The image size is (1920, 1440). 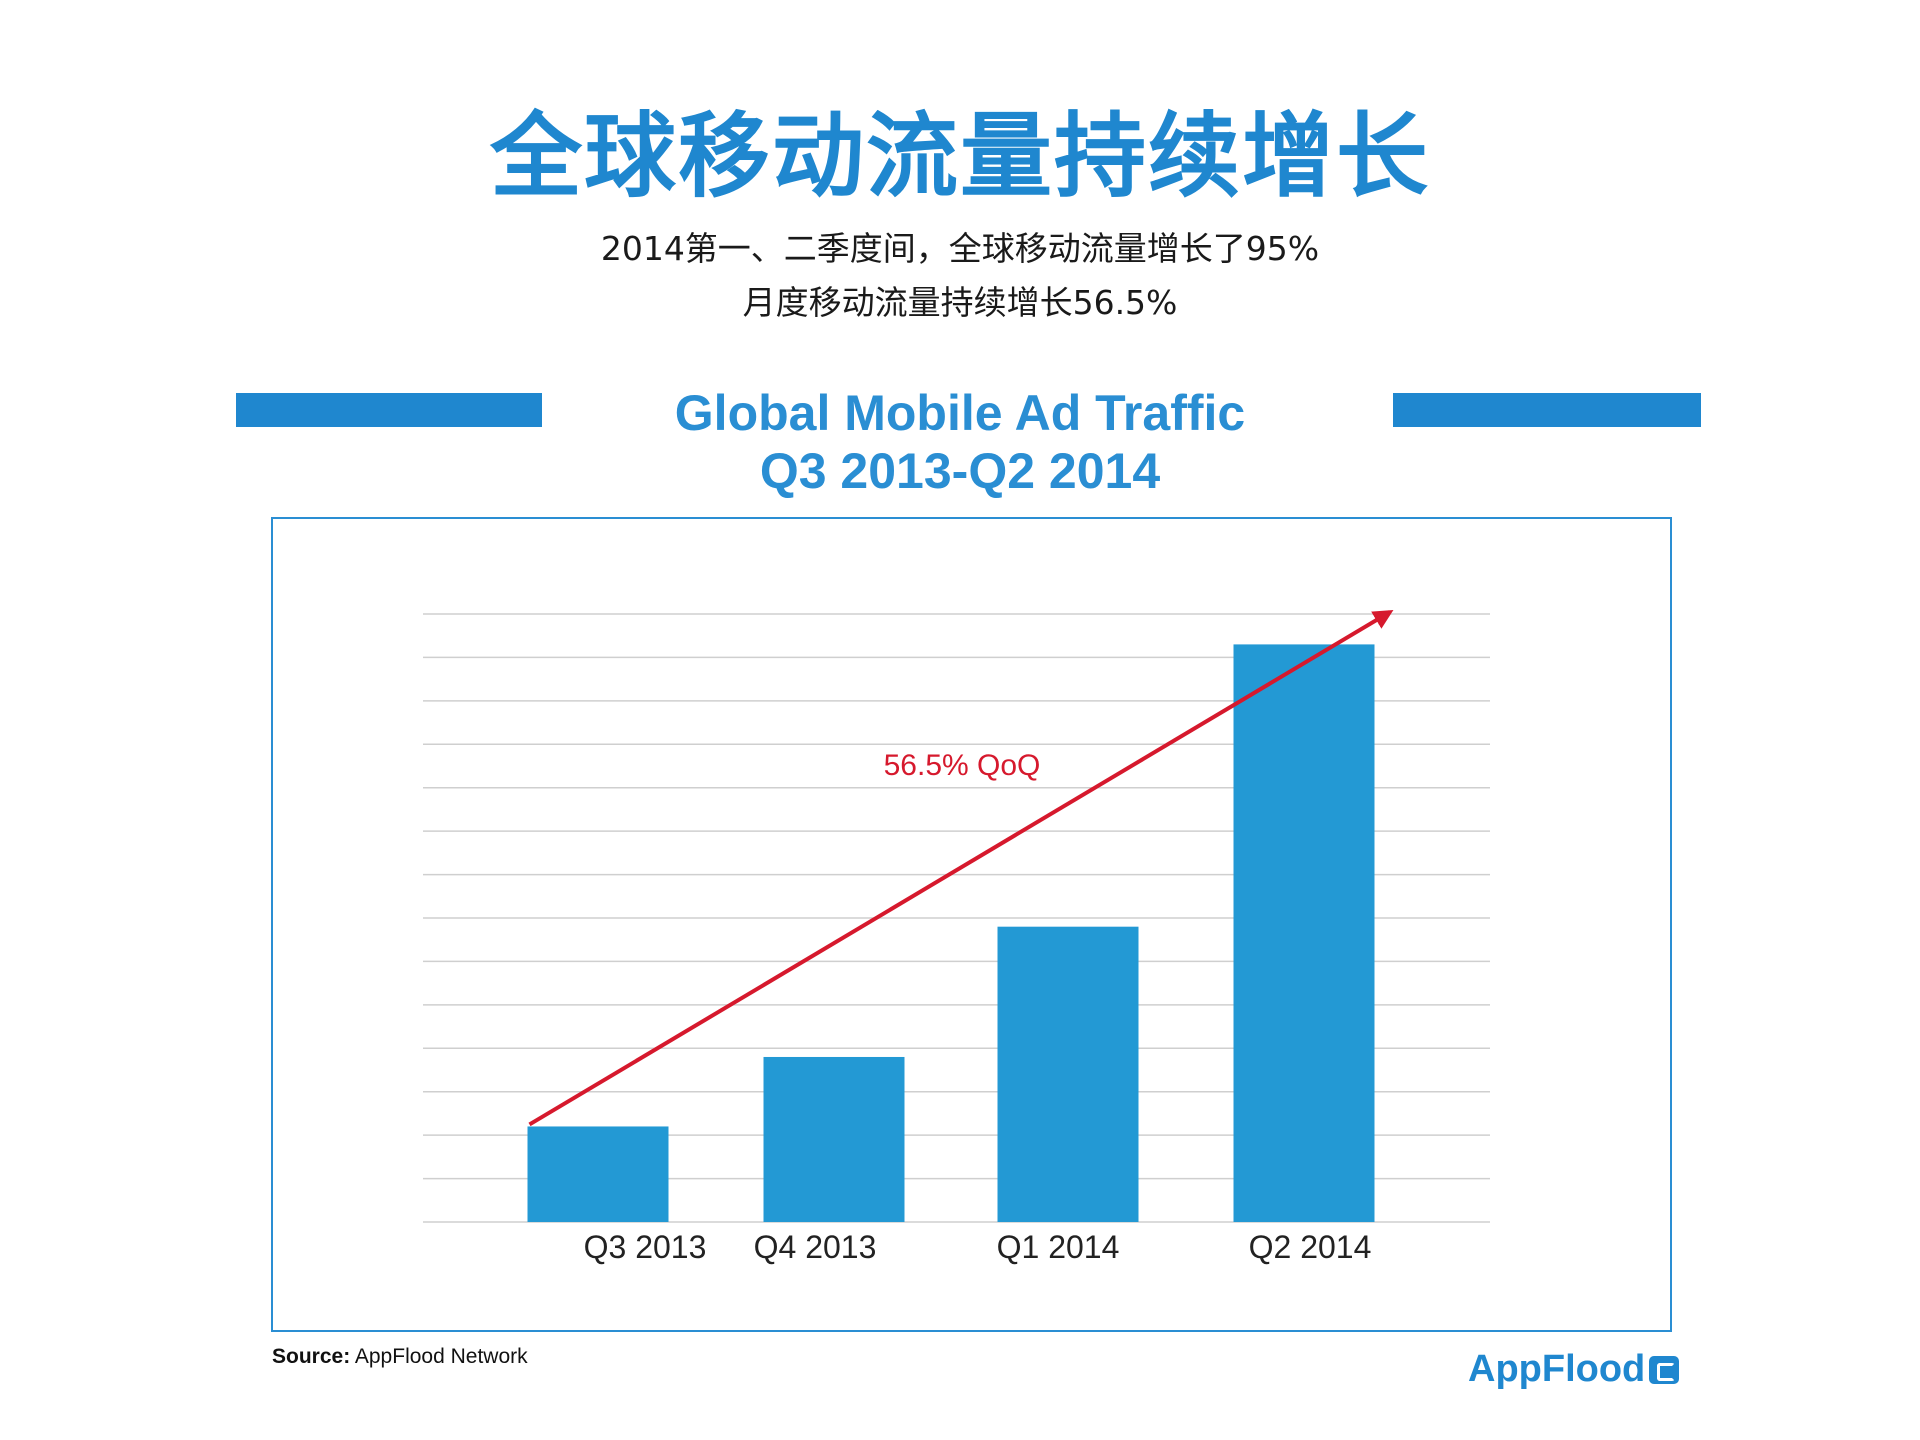 What do you see at coordinates (959, 156) in the screenshot?
I see `page-title: 全球移动流量持续增长` at bounding box center [959, 156].